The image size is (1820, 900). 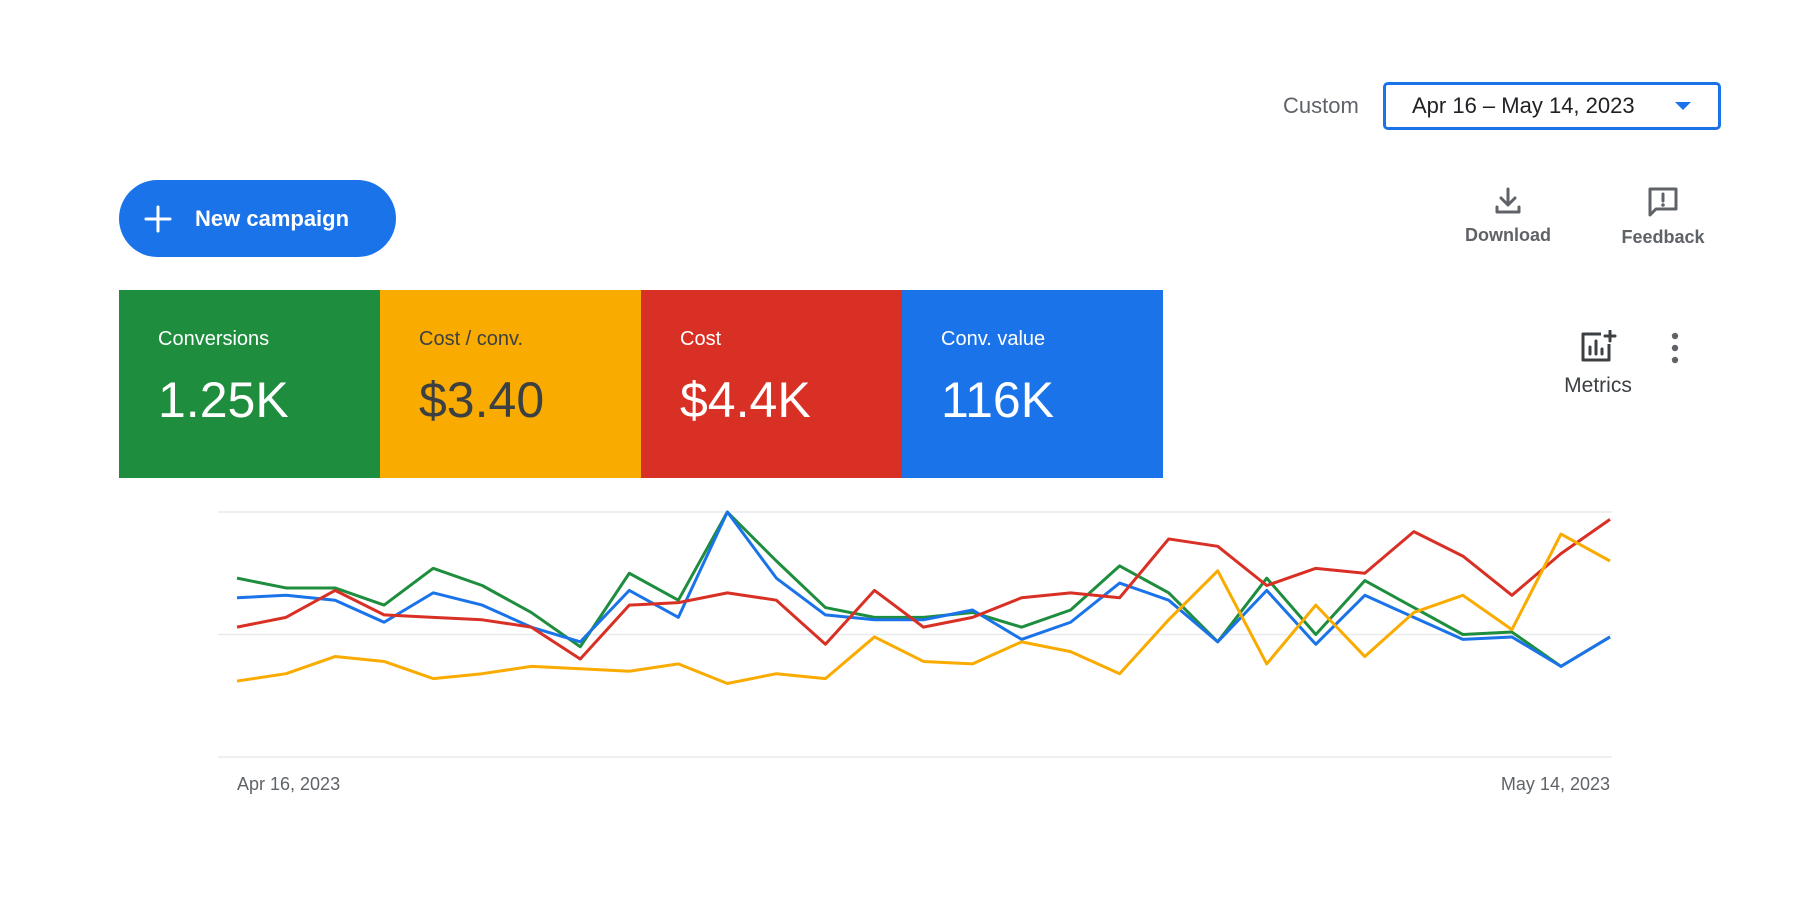 I want to click on new-campaign-button: New campaign, so click(x=257, y=218).